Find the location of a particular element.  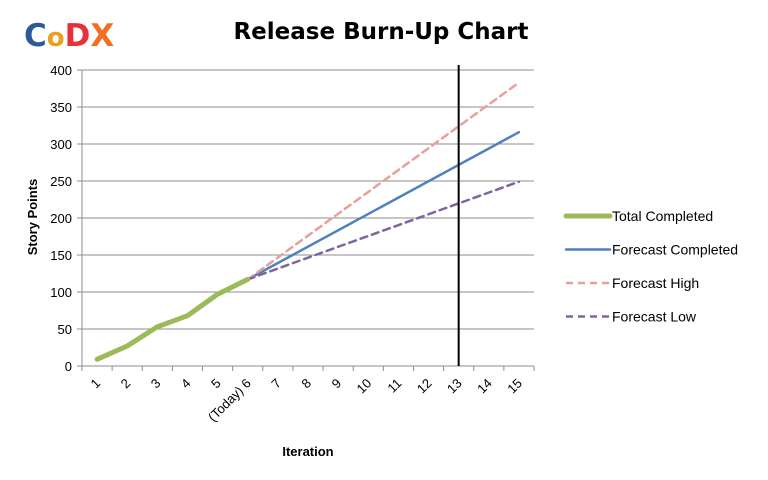

x-tick-label: 7 is located at coordinates (276, 384).